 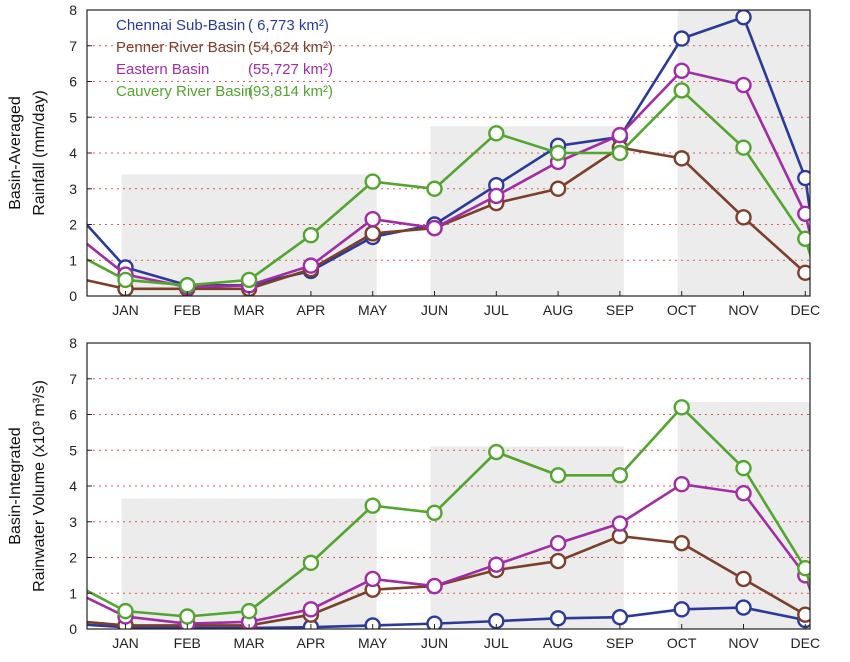 I want to click on legend-name-cauvery-river-basin: Cauvery River Basin, so click(x=184, y=91).